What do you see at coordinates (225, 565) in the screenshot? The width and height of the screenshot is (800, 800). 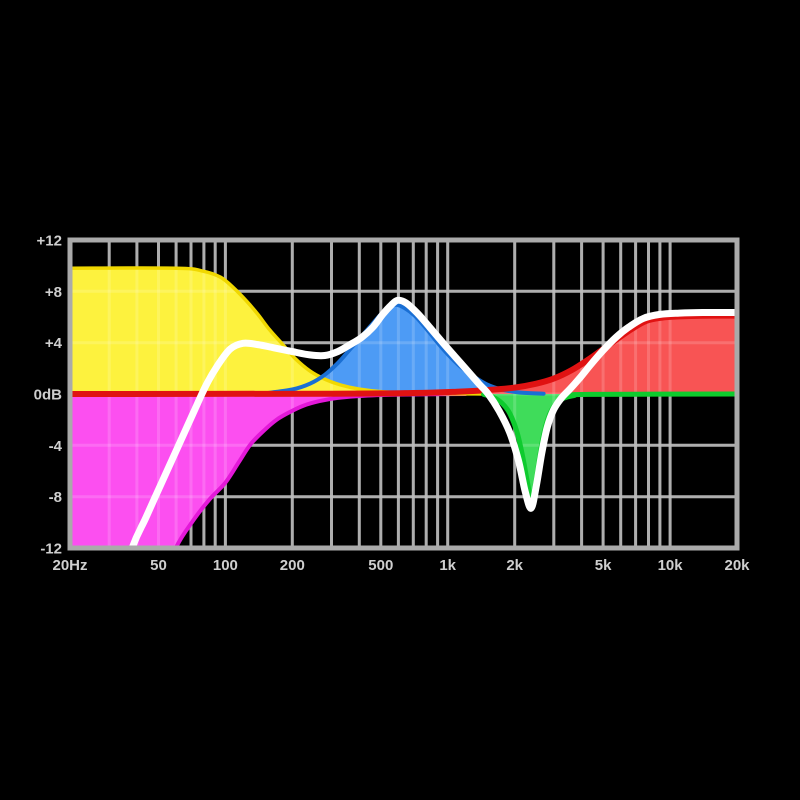 I see `x-tick-label: 100` at bounding box center [225, 565].